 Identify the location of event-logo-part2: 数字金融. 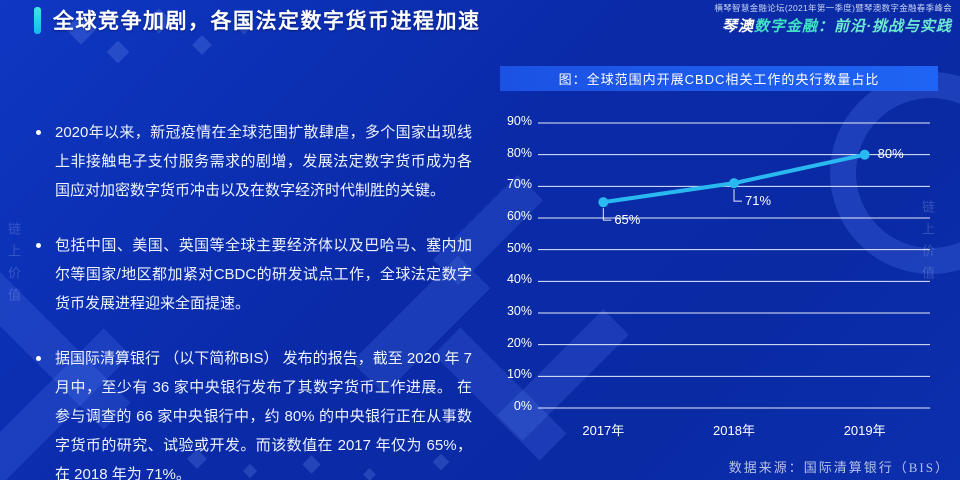
(785, 26).